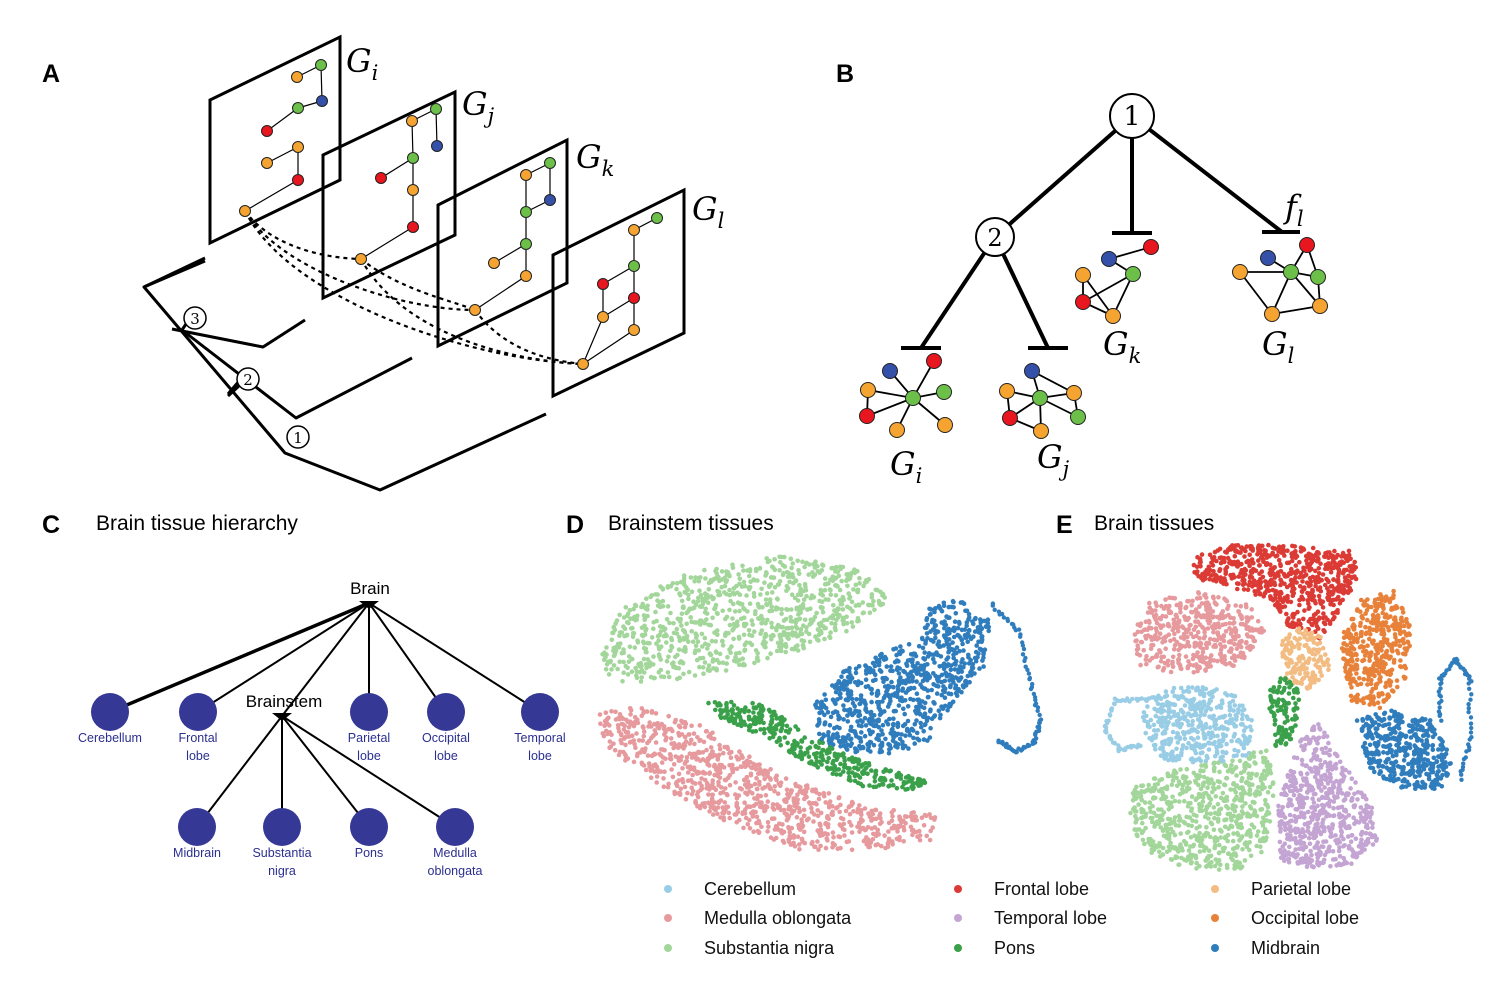 The height and width of the screenshot is (986, 1502). What do you see at coordinates (603, 317) in the screenshot?
I see `graph-node` at bounding box center [603, 317].